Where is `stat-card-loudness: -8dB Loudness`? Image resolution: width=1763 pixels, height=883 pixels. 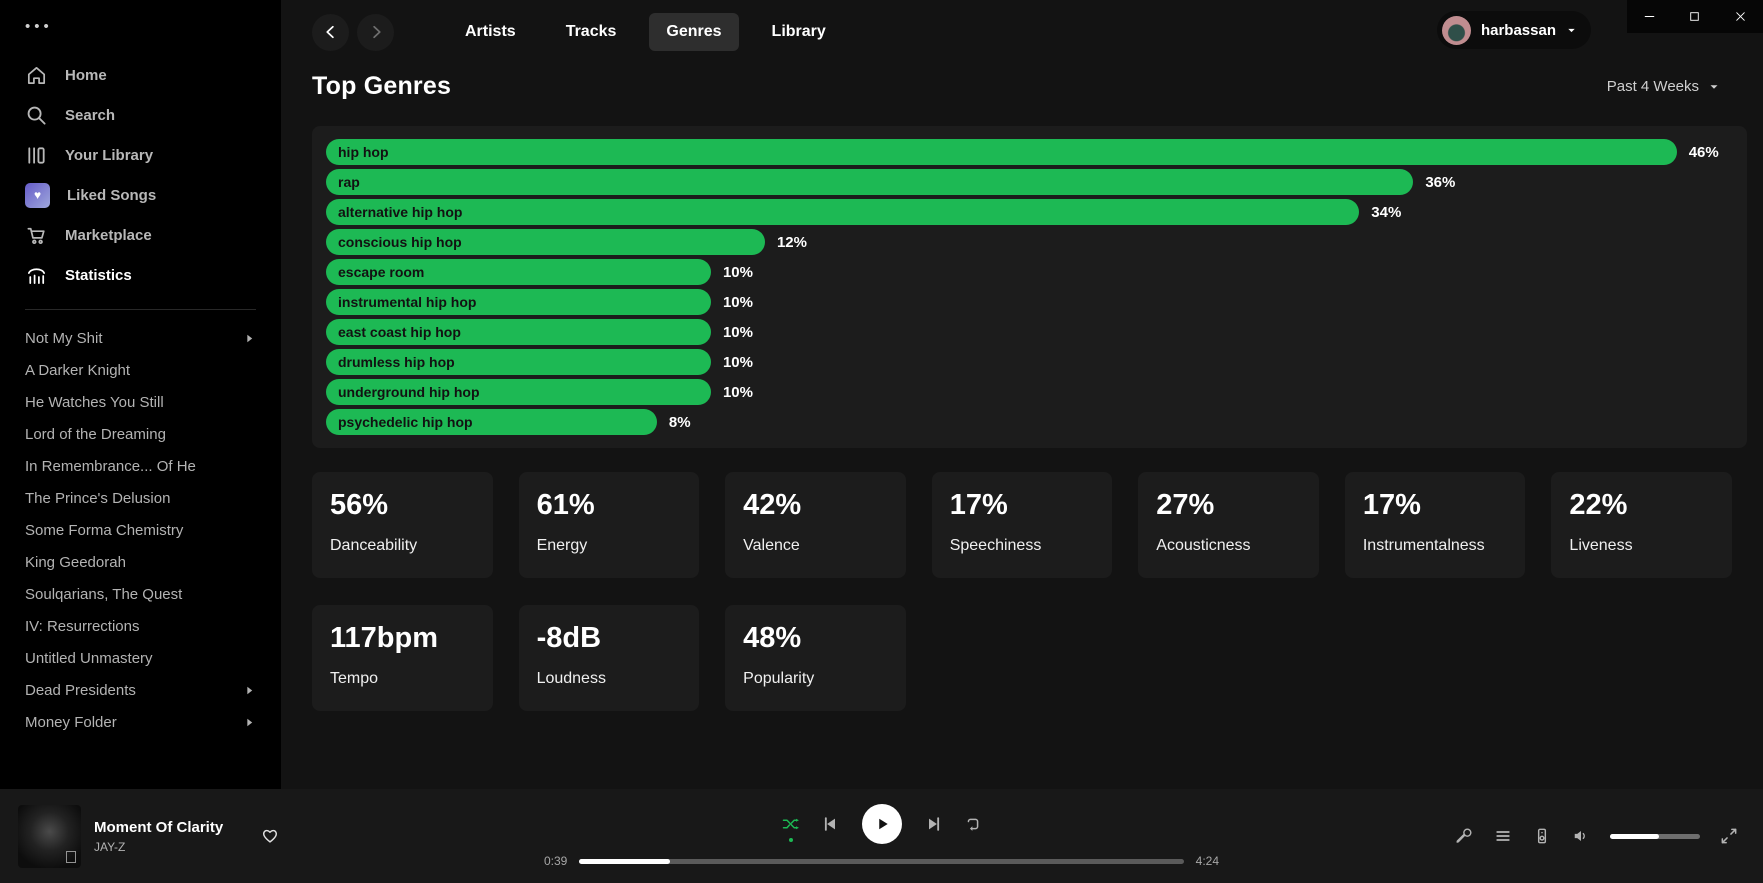 stat-card-loudness: -8dB Loudness is located at coordinates (609, 658).